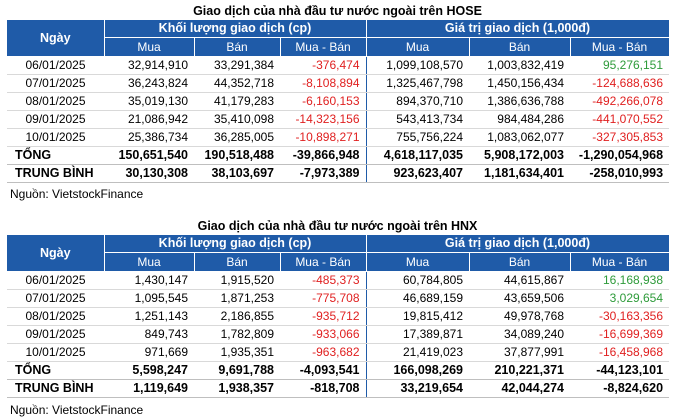  What do you see at coordinates (237, 316) in the screenshot?
I see `cell-v-sell: 2,186,855` at bounding box center [237, 316].